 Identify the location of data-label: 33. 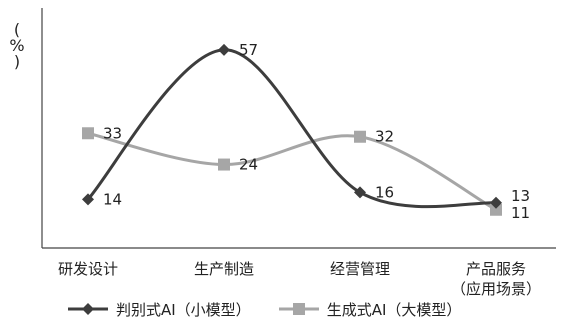
(112, 133).